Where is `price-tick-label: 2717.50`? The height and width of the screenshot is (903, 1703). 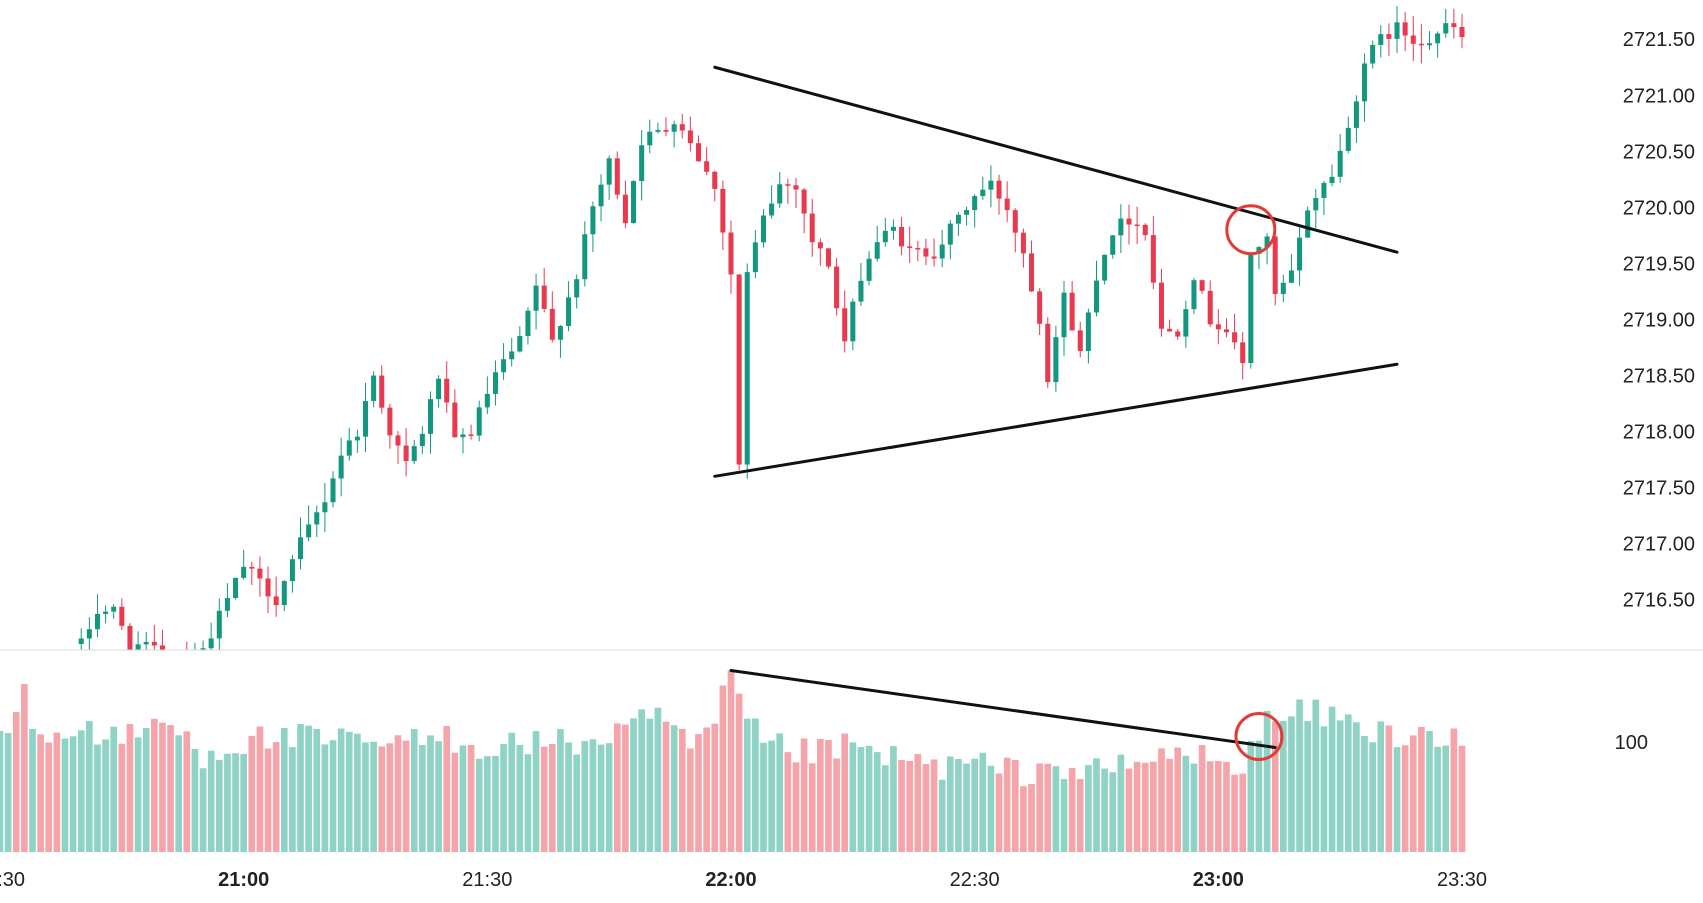
price-tick-label: 2717.50 is located at coordinates (1659, 489).